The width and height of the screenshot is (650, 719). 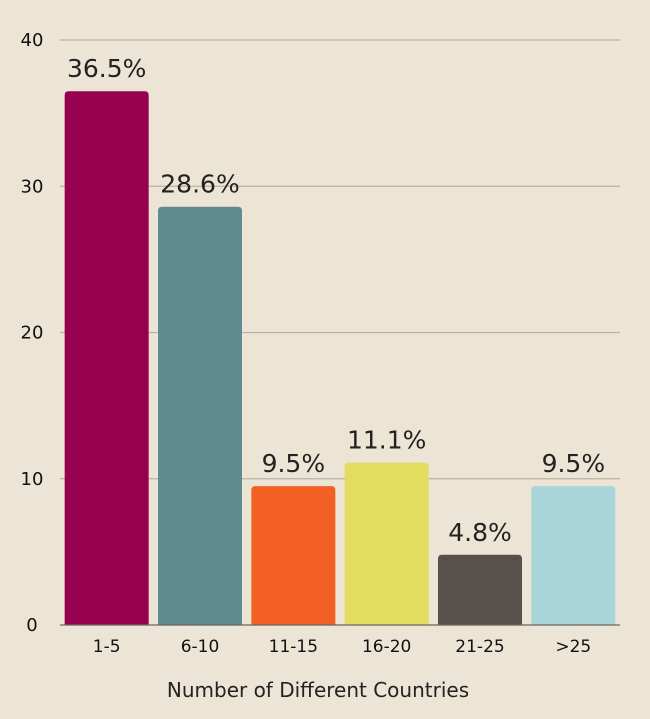 I want to click on data-label: 4.8%, so click(x=480, y=532).